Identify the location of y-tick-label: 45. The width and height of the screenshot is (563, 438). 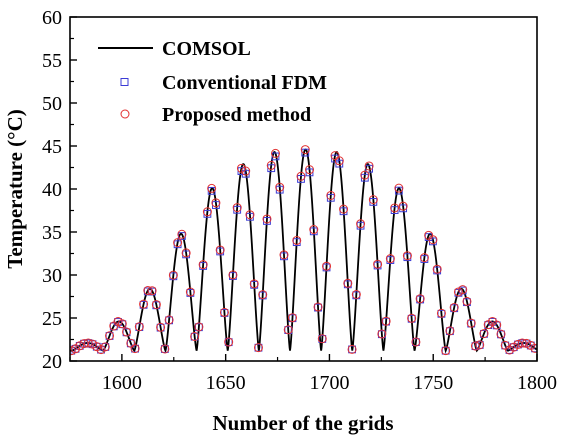
(52, 147).